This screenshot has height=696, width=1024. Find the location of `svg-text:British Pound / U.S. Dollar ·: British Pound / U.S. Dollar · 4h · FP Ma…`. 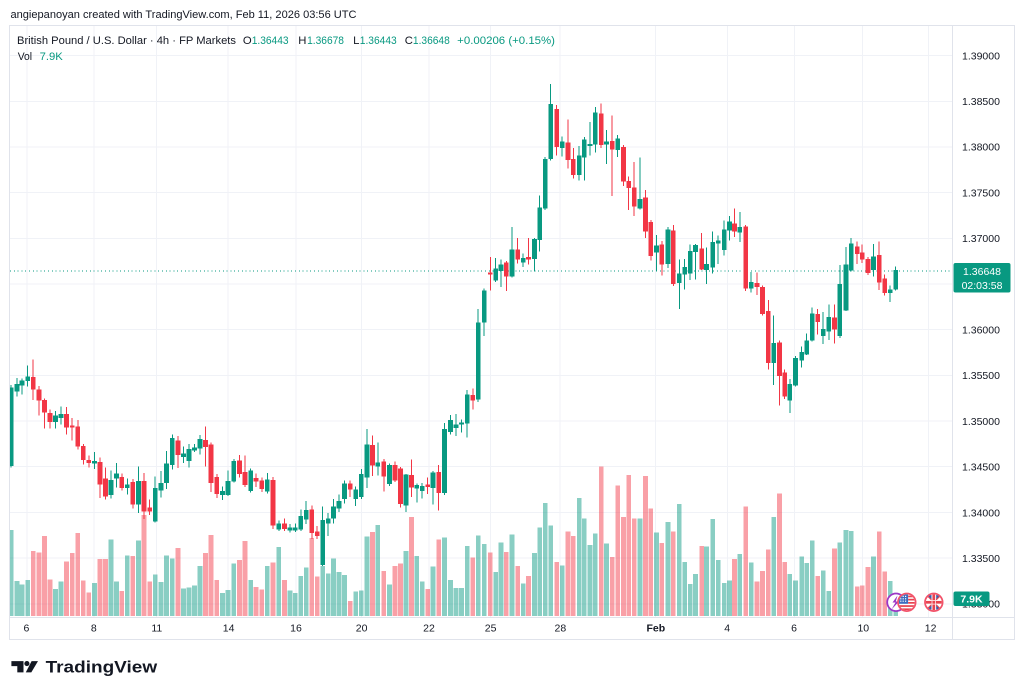

svg-text:British Pound / U.S. Dollar ·: British Pound / U.S. Dollar · 4h · FP Ma… is located at coordinates (126, 41).